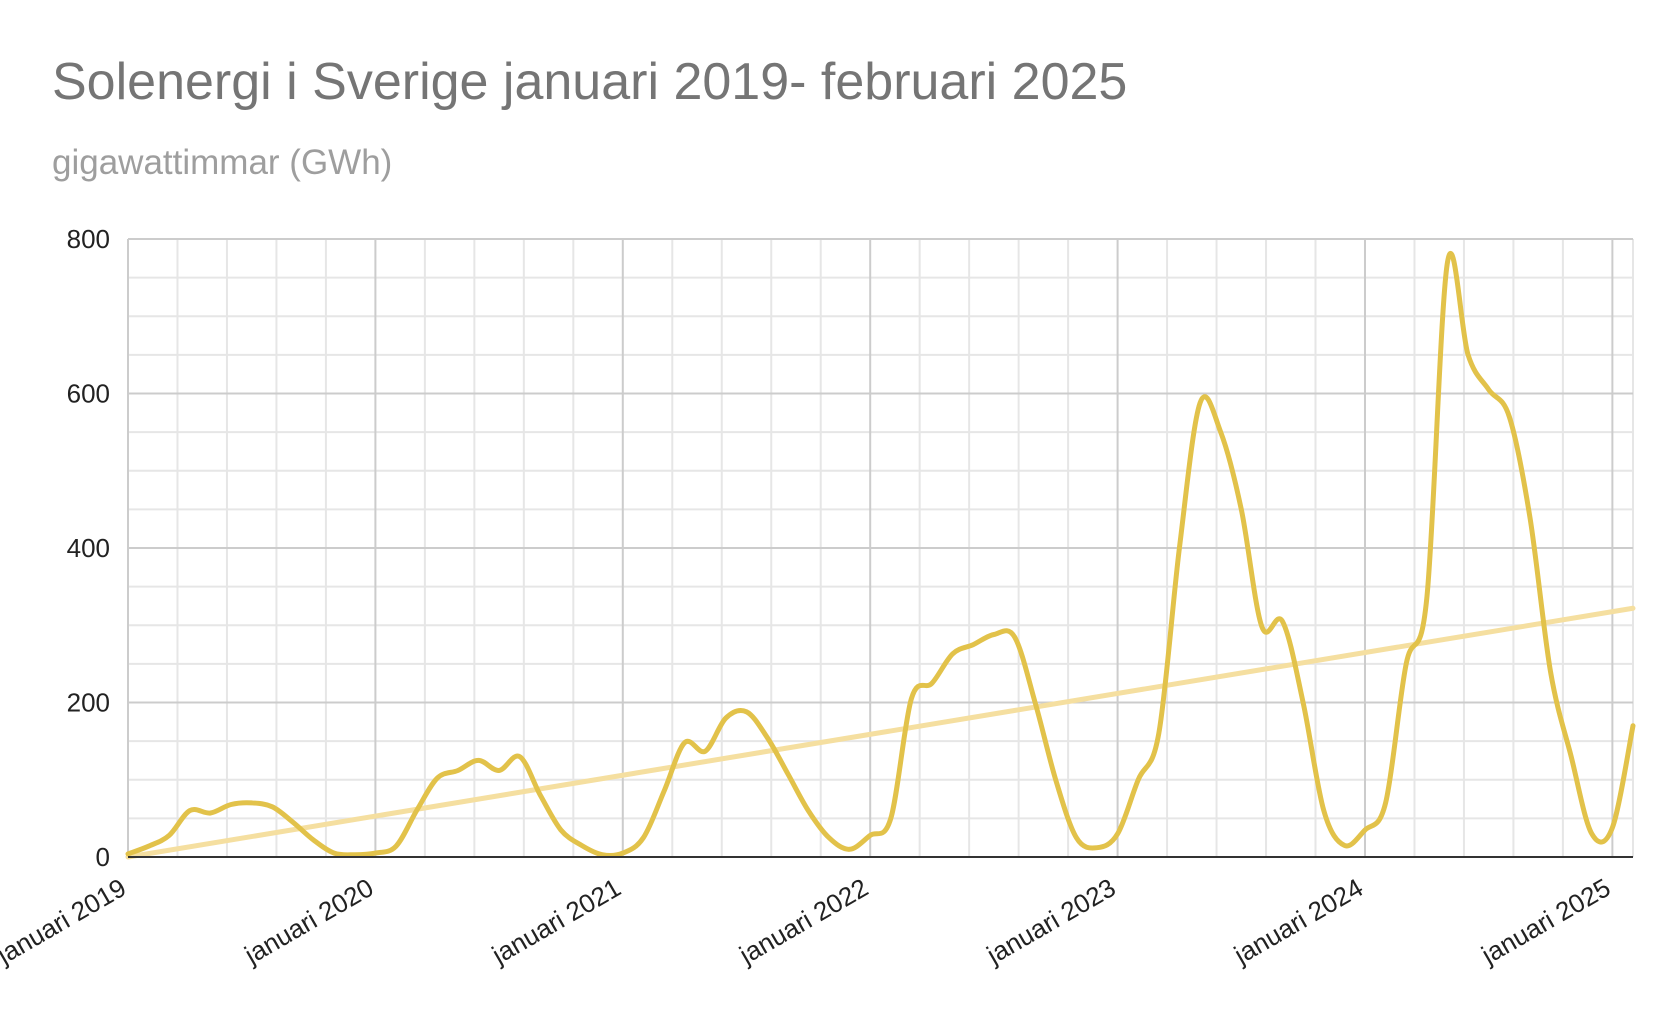  I want to click on y-tick-label: 0, so click(103, 857).